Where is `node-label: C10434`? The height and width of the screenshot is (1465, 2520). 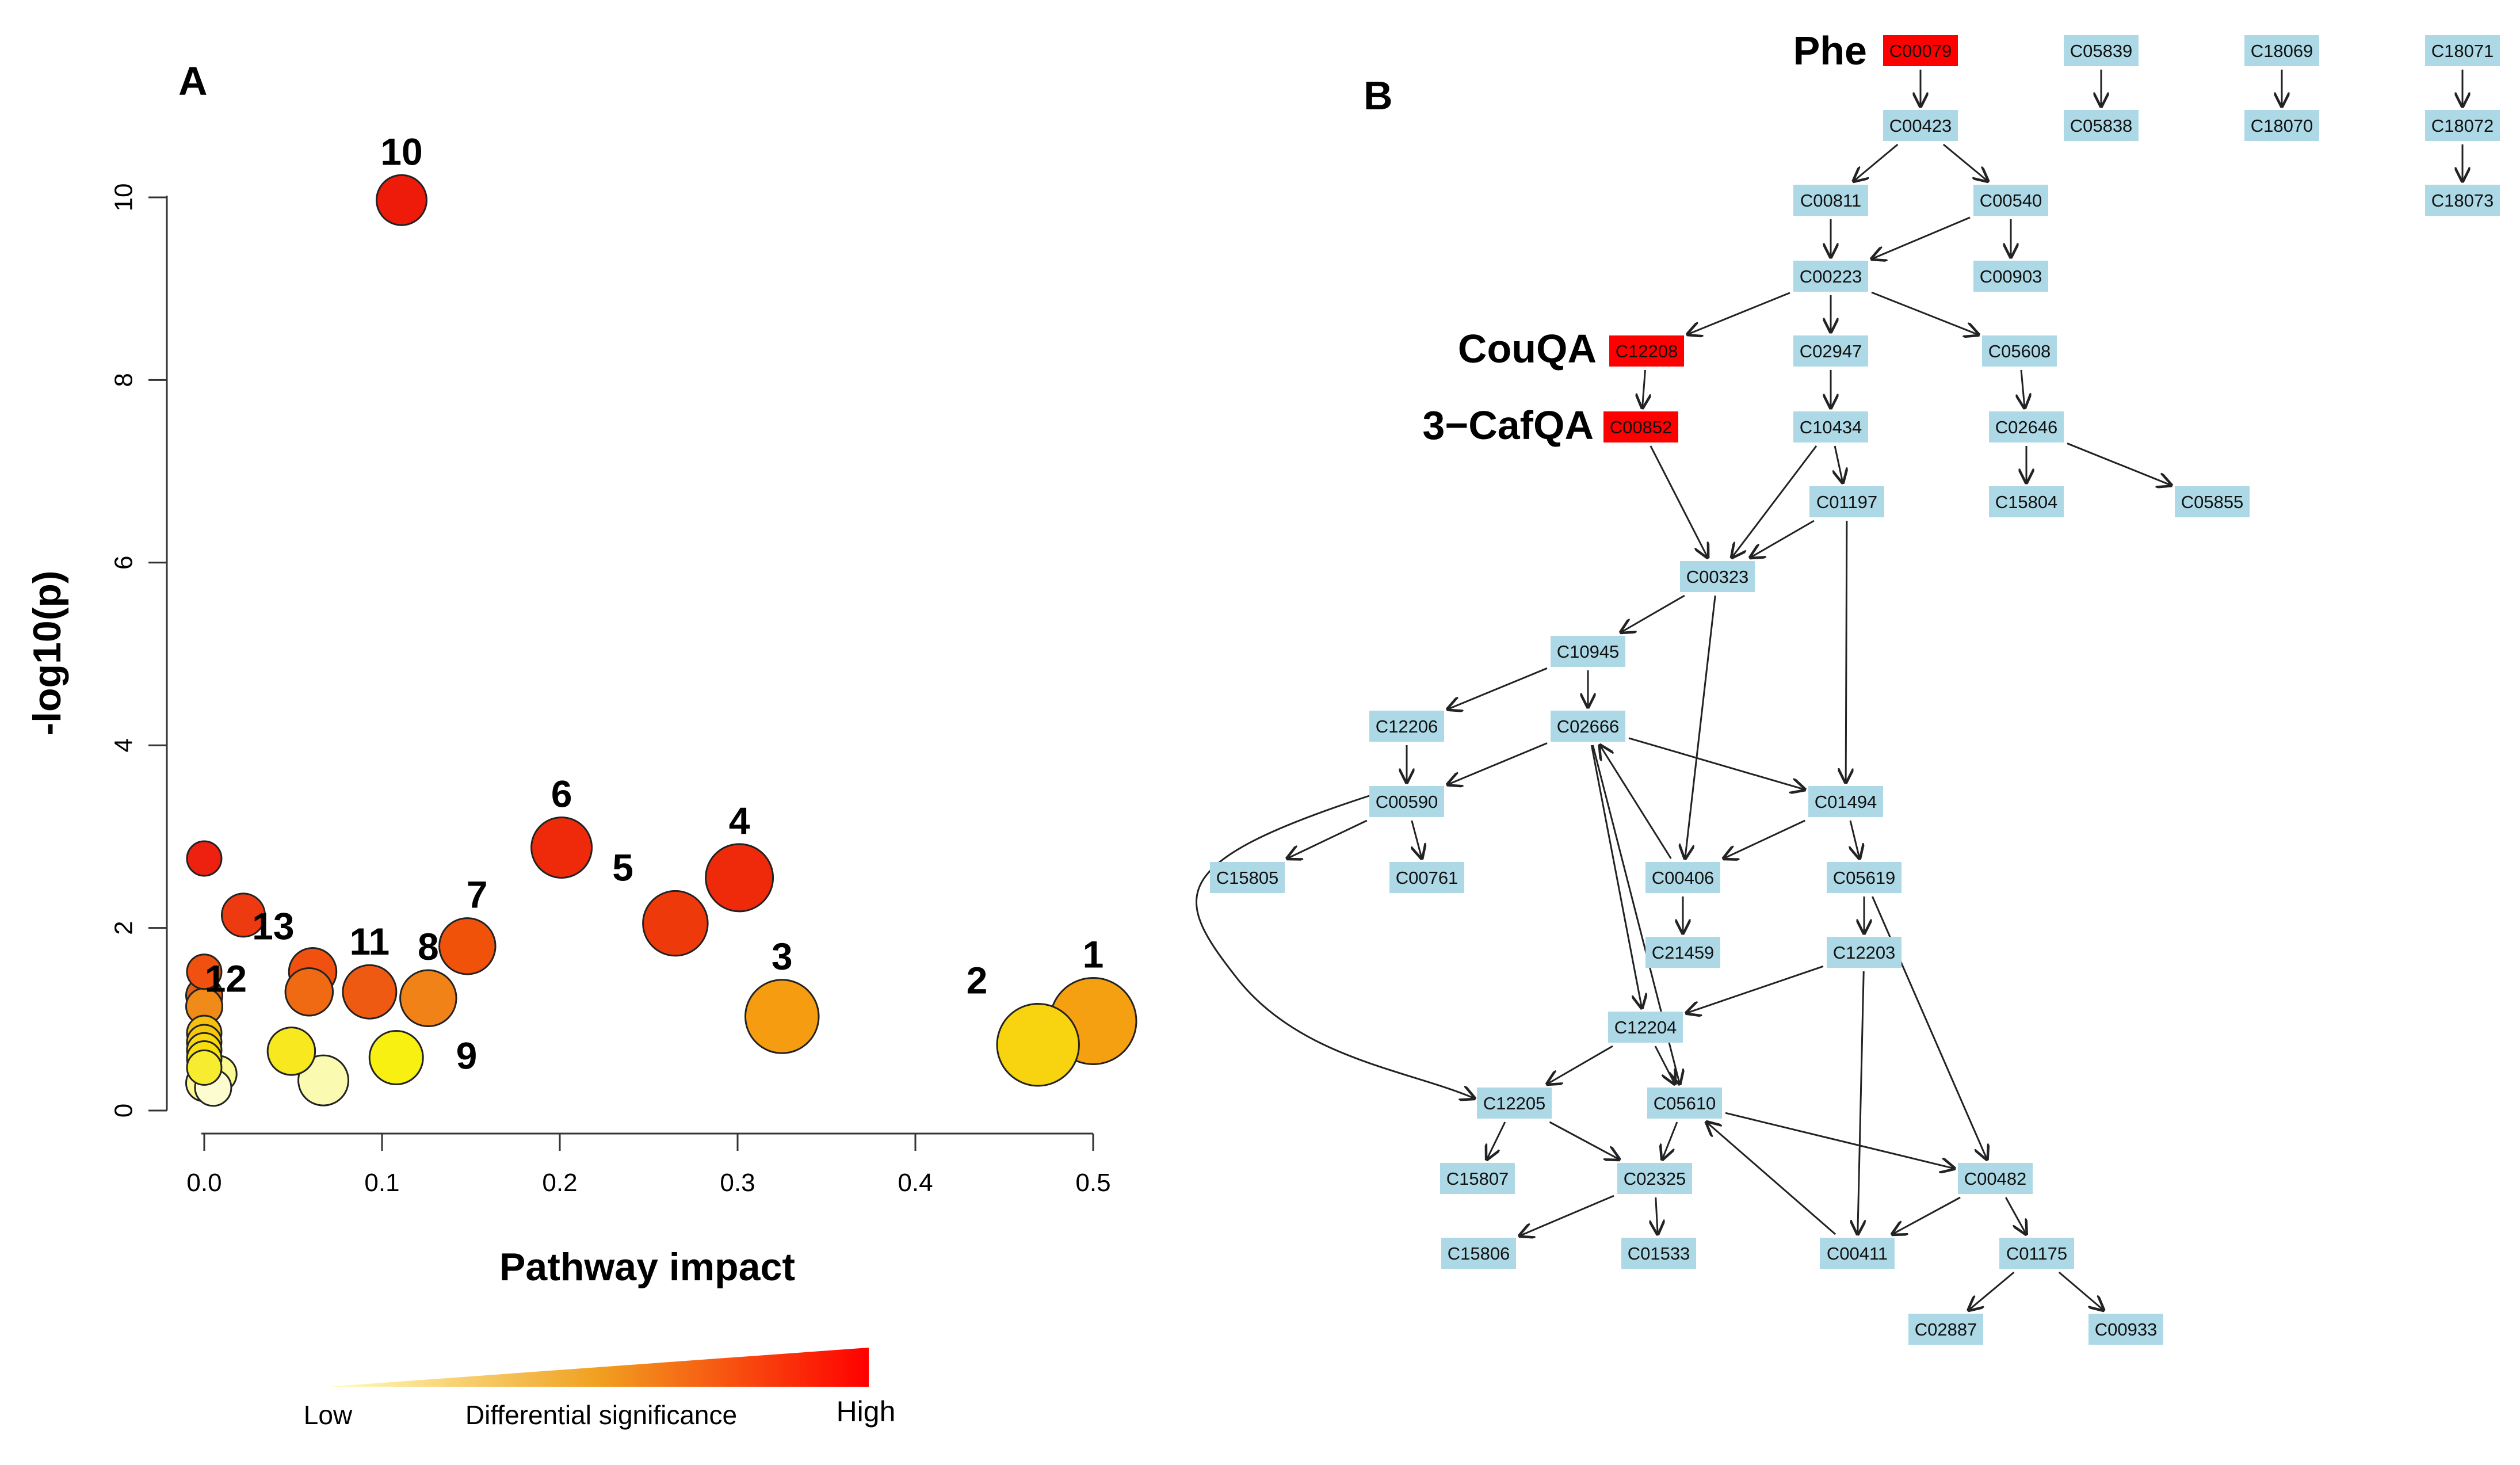 node-label: C10434 is located at coordinates (1831, 427).